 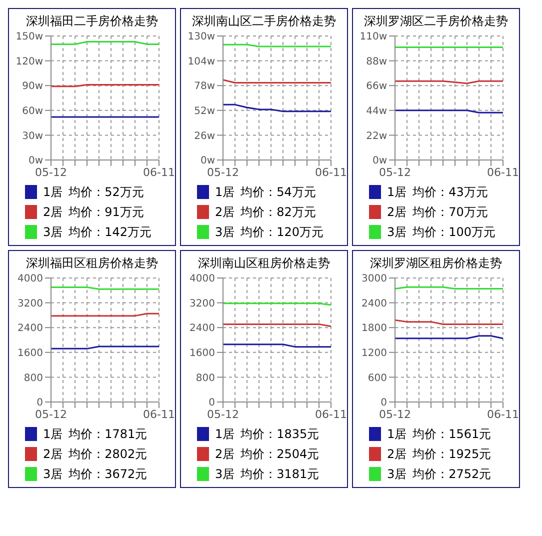 What do you see at coordinates (29, 62) in the screenshot?
I see `y-tick-label: 120w` at bounding box center [29, 62].